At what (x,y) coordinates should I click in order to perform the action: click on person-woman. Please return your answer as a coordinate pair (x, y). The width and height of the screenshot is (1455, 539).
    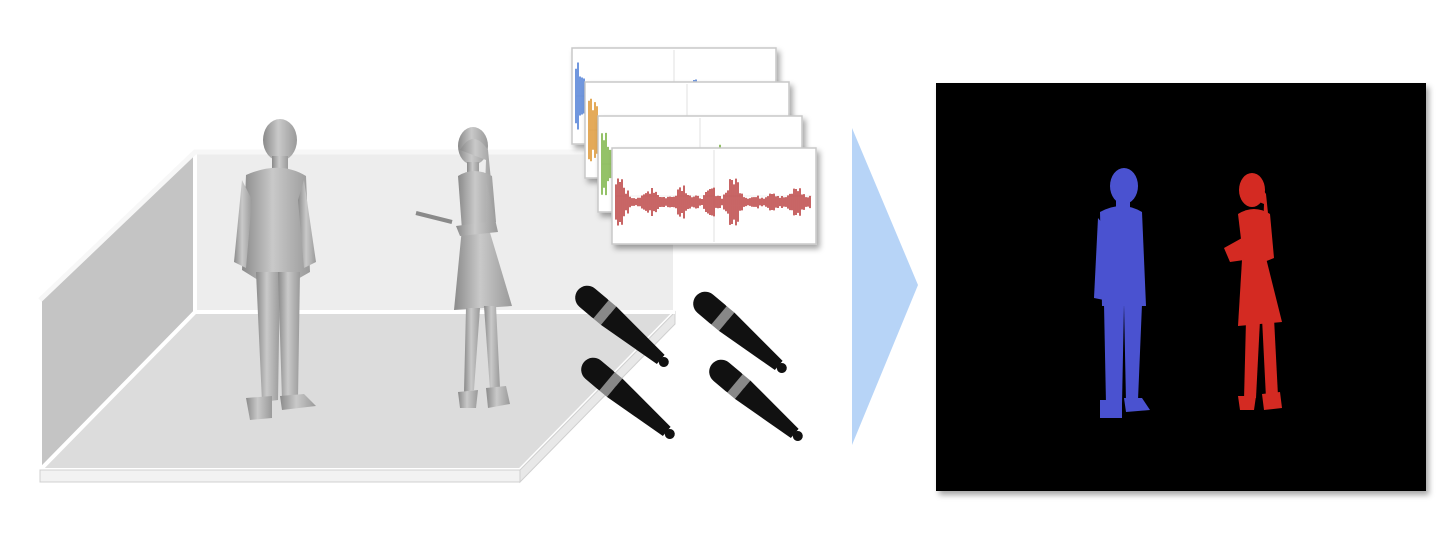
    Looking at the image, I should click on (463, 267).